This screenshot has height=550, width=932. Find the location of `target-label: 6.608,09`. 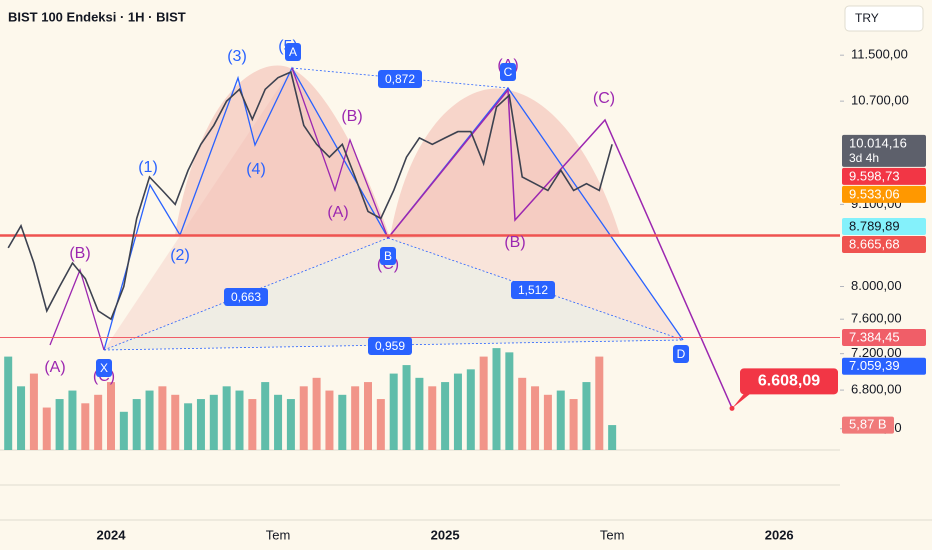

target-label: 6.608,09 is located at coordinates (789, 381).